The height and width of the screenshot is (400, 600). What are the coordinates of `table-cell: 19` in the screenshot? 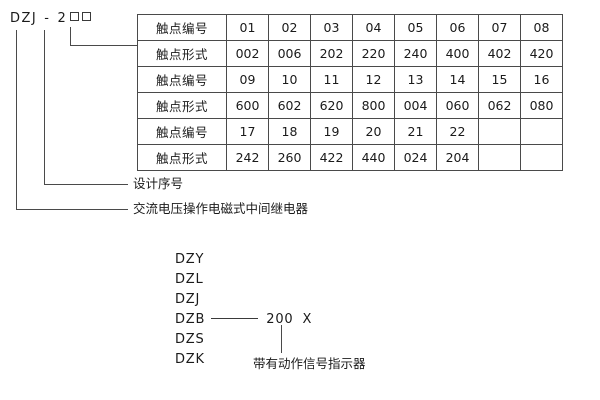 It's located at (331, 131).